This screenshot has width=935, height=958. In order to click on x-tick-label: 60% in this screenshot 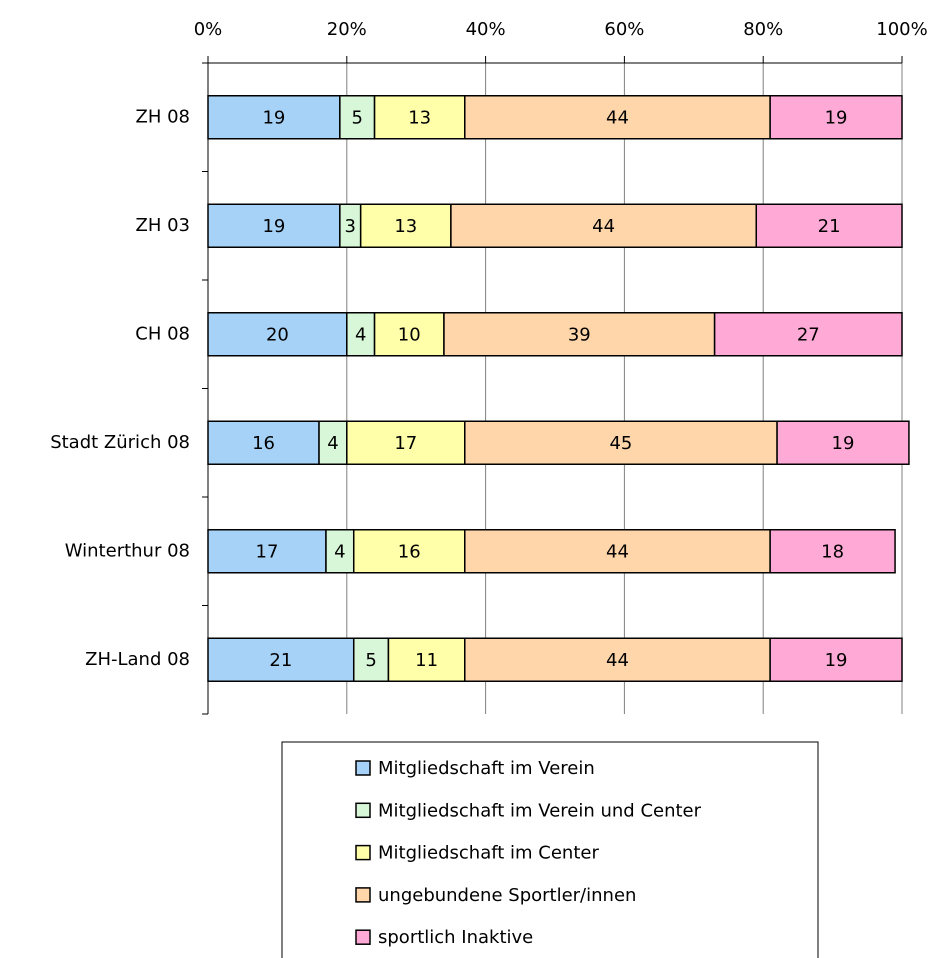, I will do `click(624, 29)`.